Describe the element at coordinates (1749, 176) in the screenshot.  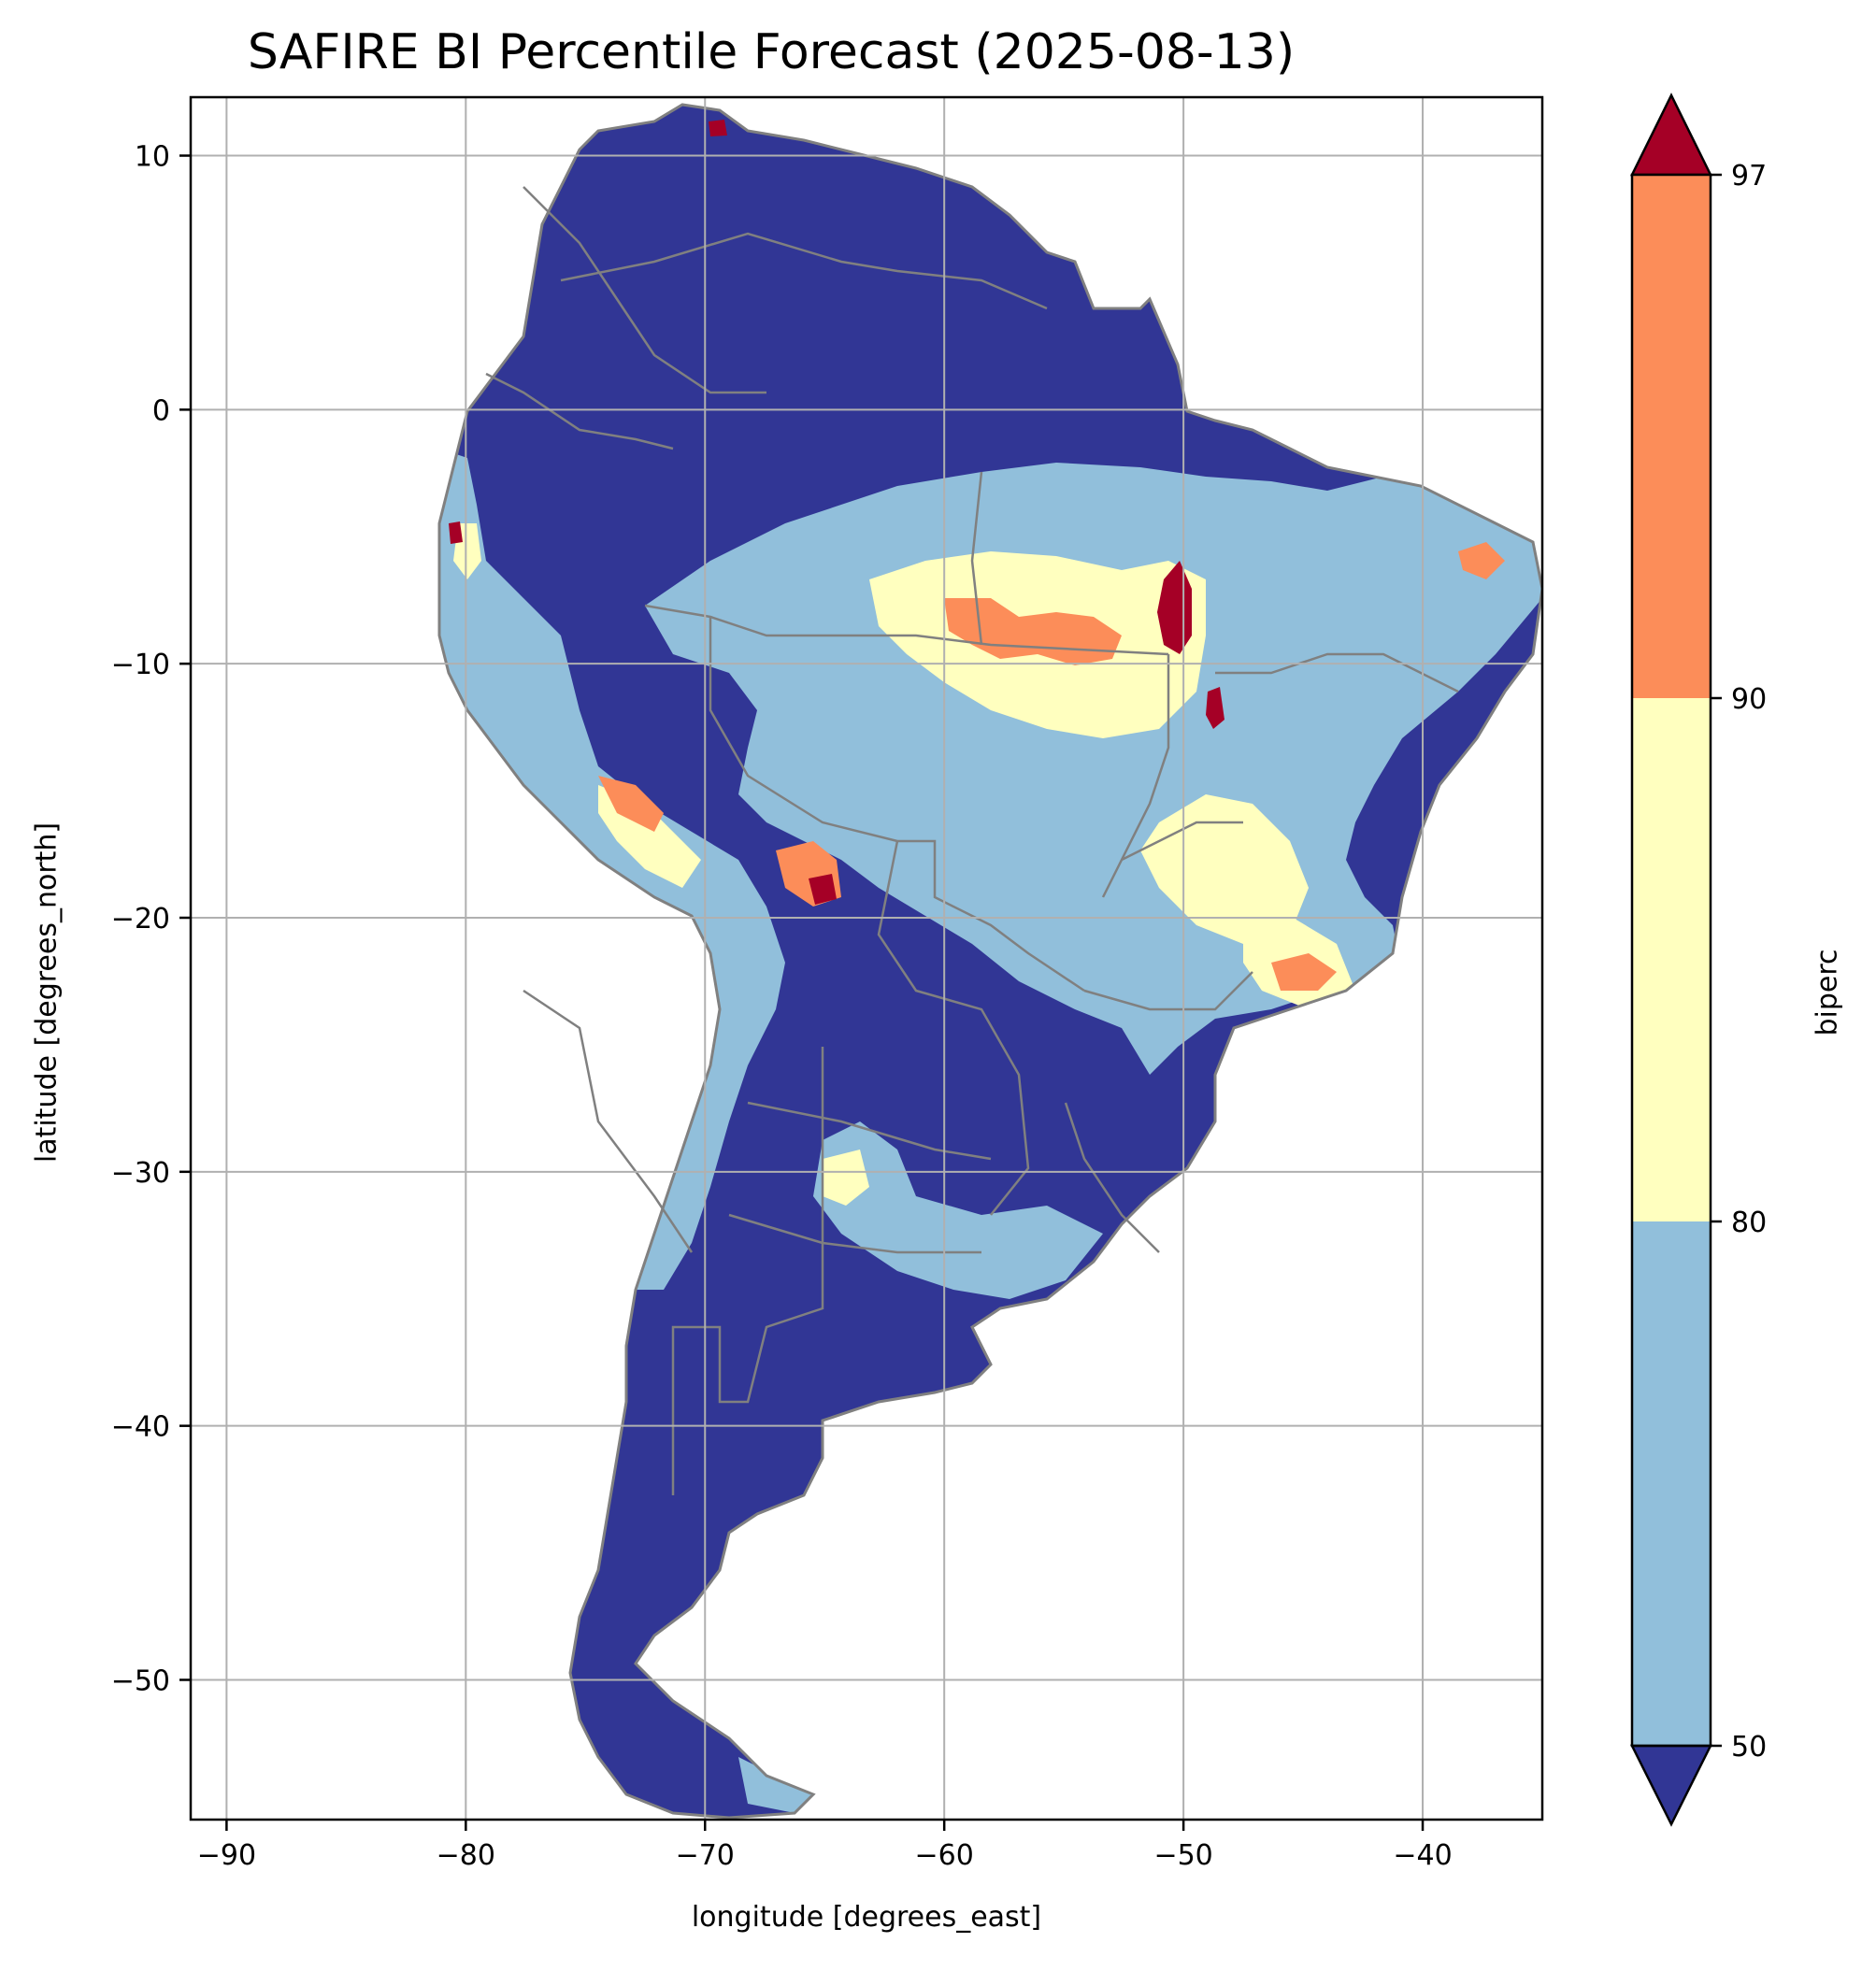
I see `colorbar-tick-label: 97` at that location.